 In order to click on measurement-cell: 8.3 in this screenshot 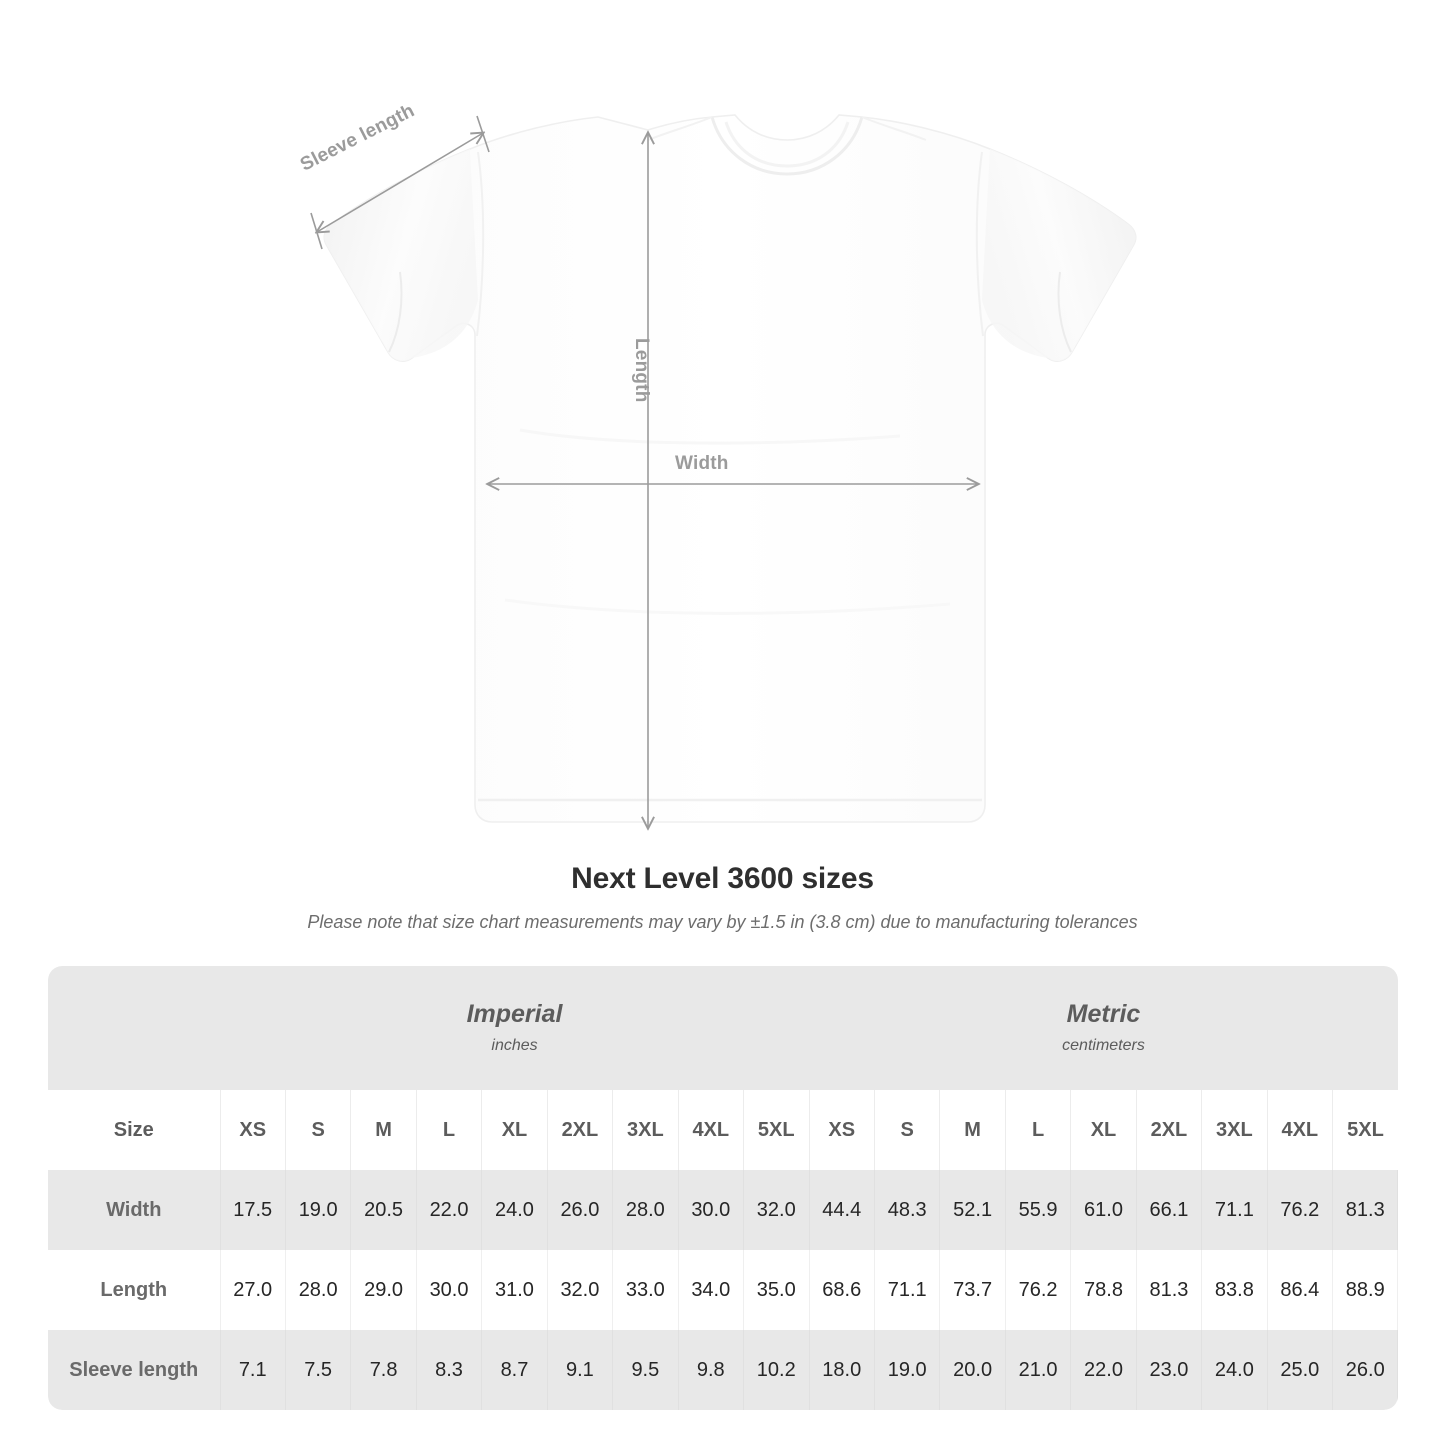, I will do `click(449, 1370)`.